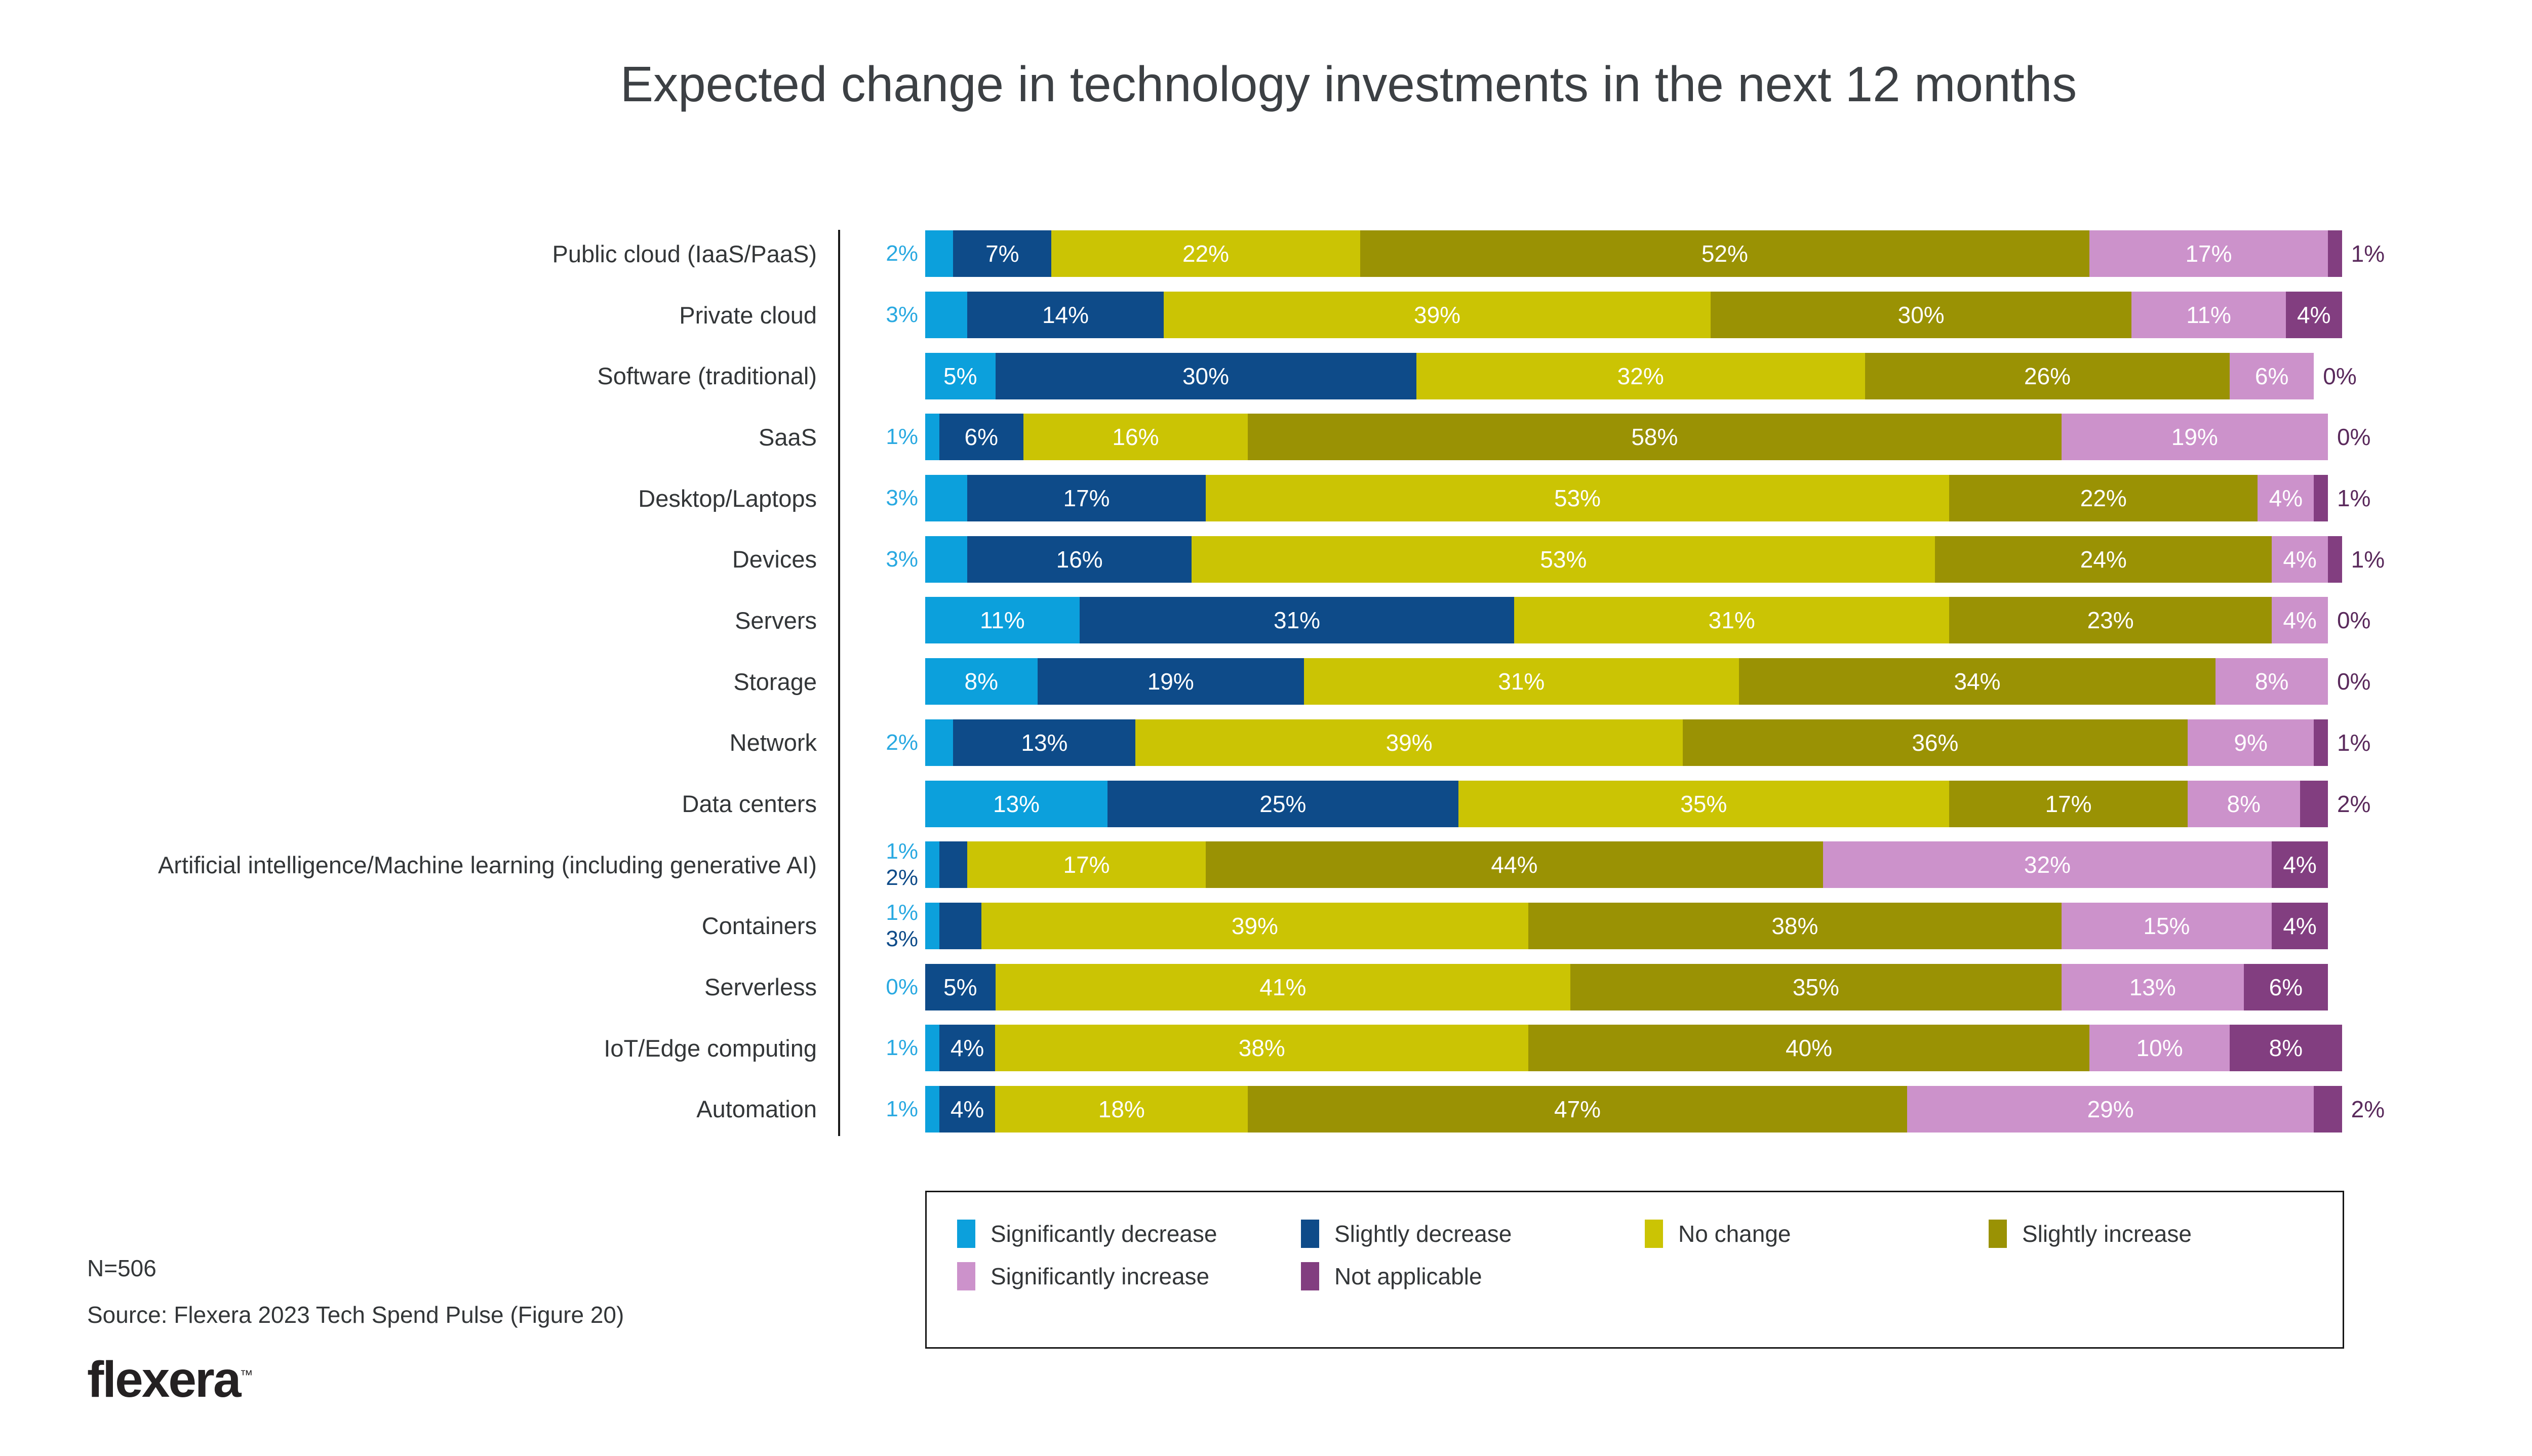 Image resolution: width=2532 pixels, height=1456 pixels. Describe the element at coordinates (960, 375) in the screenshot. I see `segment-significantly-decrease: 5%` at that location.